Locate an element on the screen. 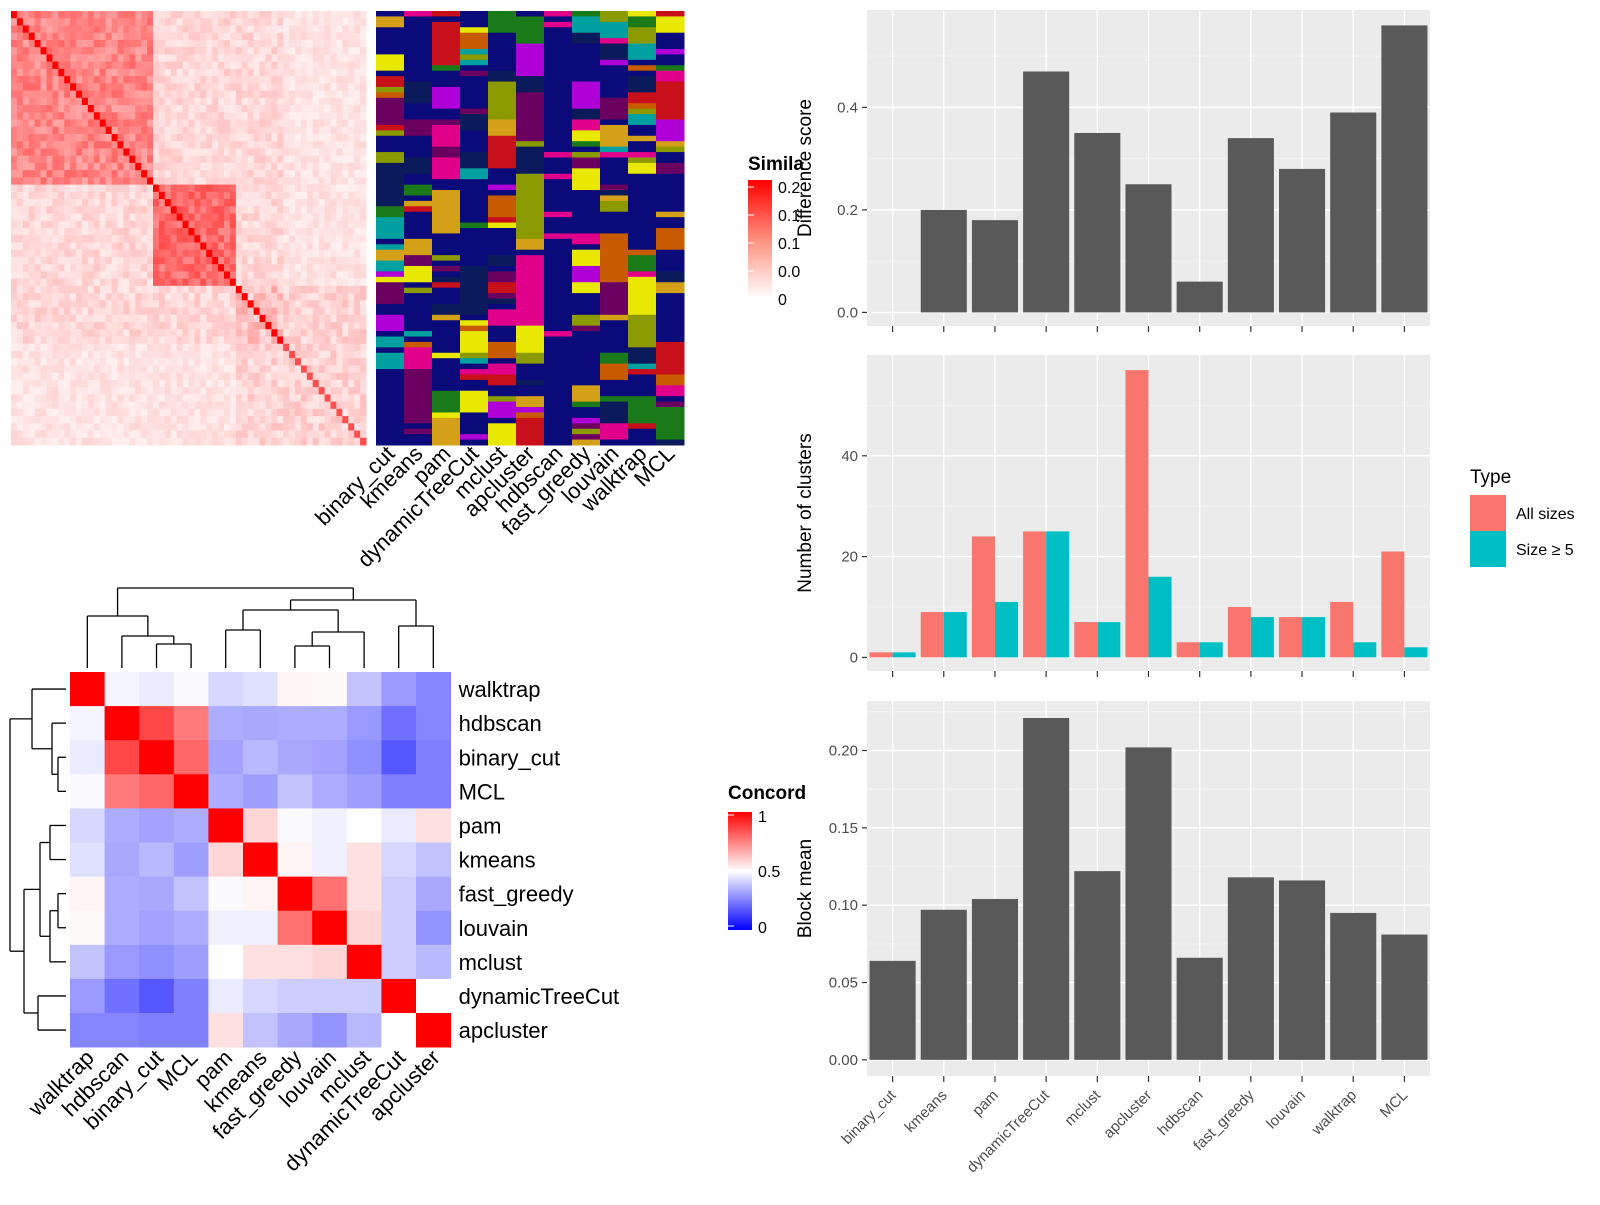  y-axis-title: Number of clusters is located at coordinates (805, 512).